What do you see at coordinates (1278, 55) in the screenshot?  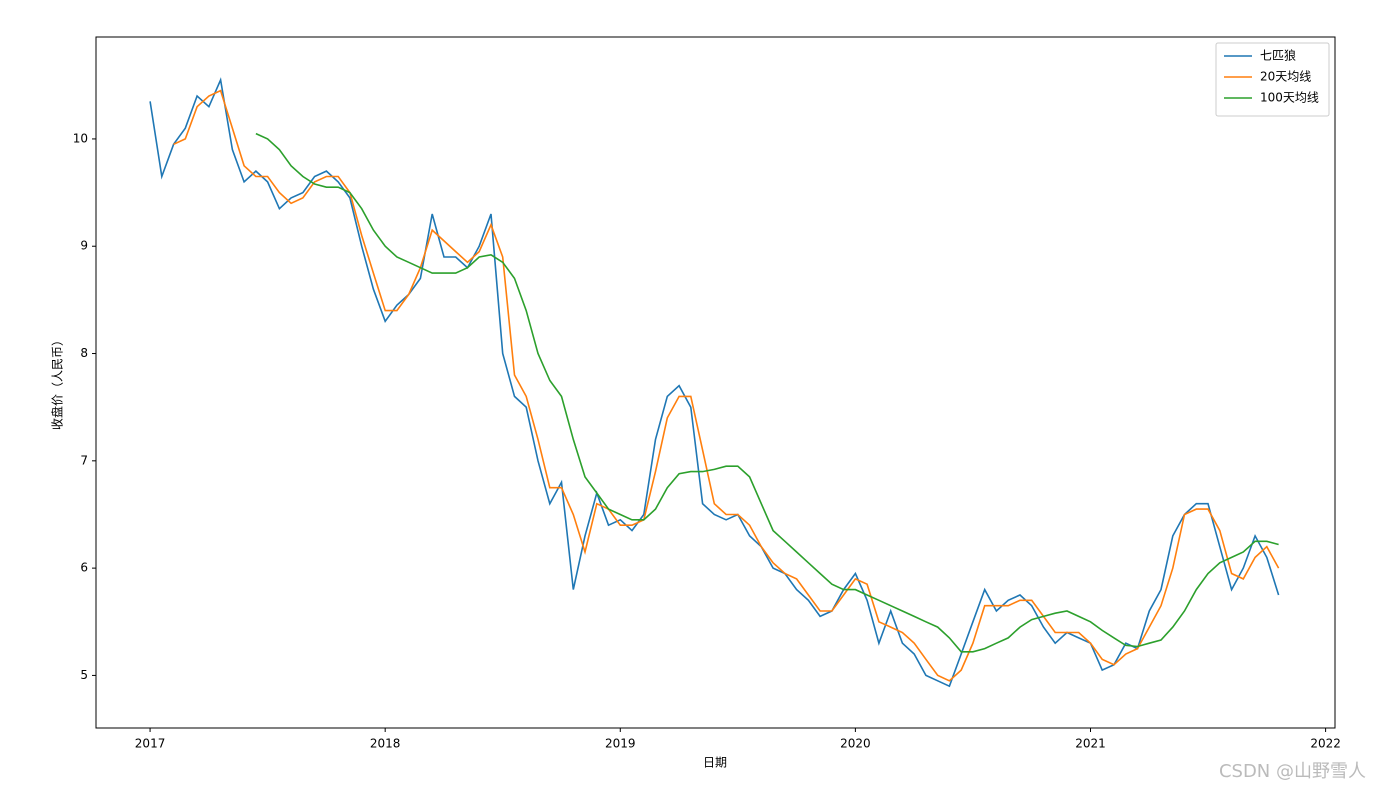 I see `legend-label: 七匹狼` at bounding box center [1278, 55].